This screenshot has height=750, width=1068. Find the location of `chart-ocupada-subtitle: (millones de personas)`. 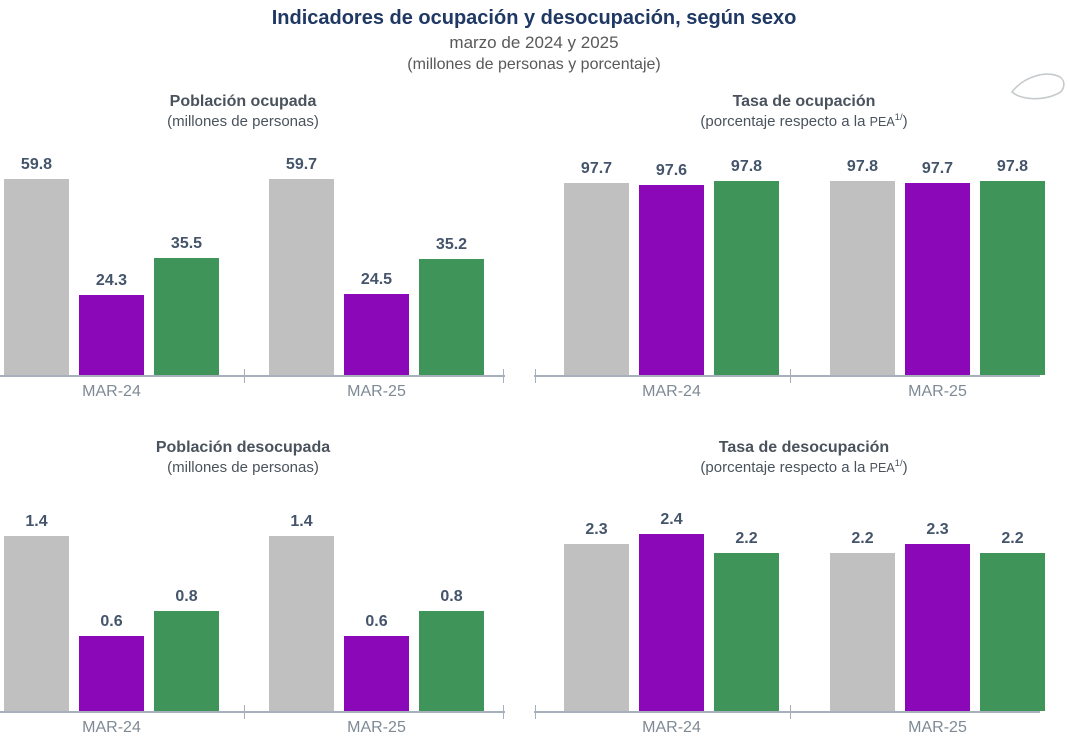

chart-ocupada-subtitle: (millones de personas) is located at coordinates (243, 121).